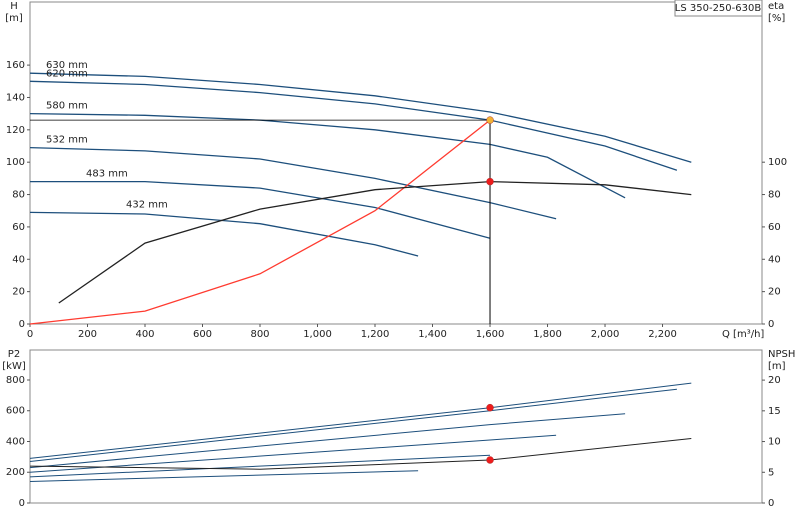 This screenshot has height=520, width=800. Describe the element at coordinates (67, 73) in the screenshot. I see `curve-label: 620 mm` at that location.